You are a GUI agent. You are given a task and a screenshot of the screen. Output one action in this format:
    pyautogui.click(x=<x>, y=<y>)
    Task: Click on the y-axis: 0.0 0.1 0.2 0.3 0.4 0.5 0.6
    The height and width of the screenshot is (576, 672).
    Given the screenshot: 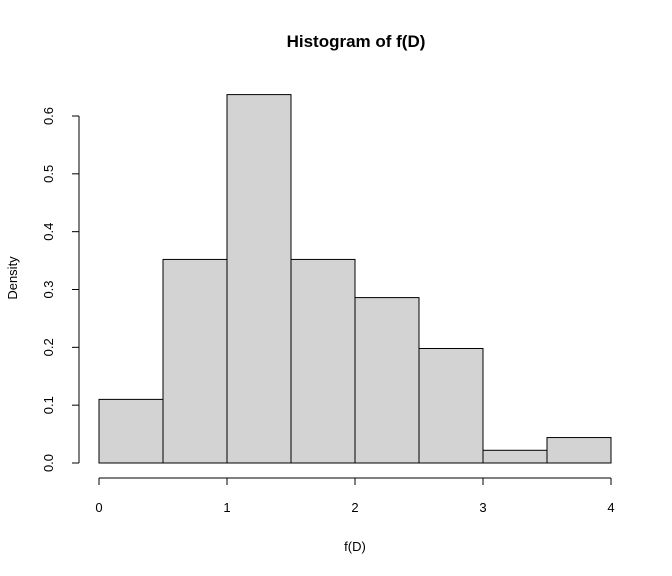 What is the action you would take?
    pyautogui.click(x=60, y=289)
    